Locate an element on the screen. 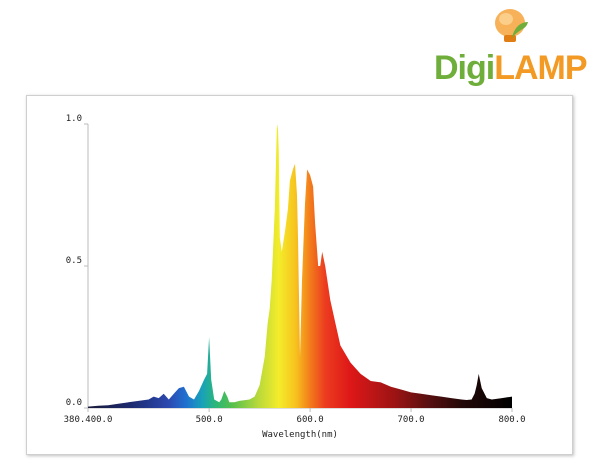  x-tick-label: 700.0 is located at coordinates (411, 420).